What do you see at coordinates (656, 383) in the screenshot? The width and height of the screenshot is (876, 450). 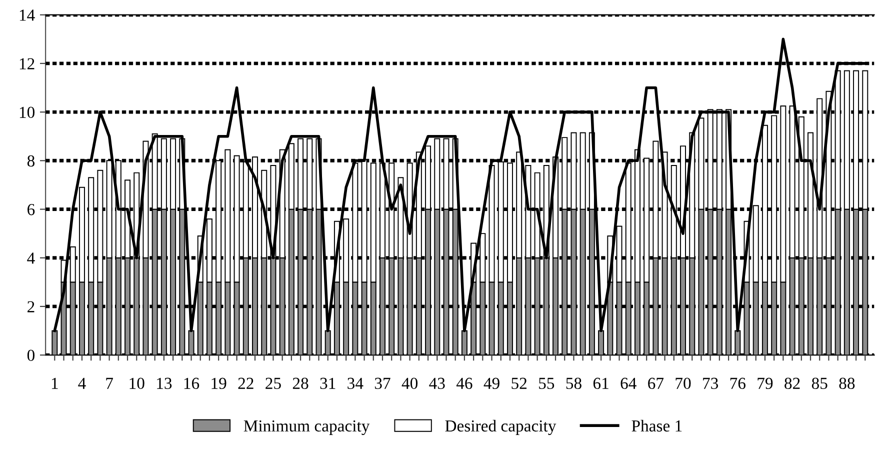 I see `x-tick-label: 67` at bounding box center [656, 383].